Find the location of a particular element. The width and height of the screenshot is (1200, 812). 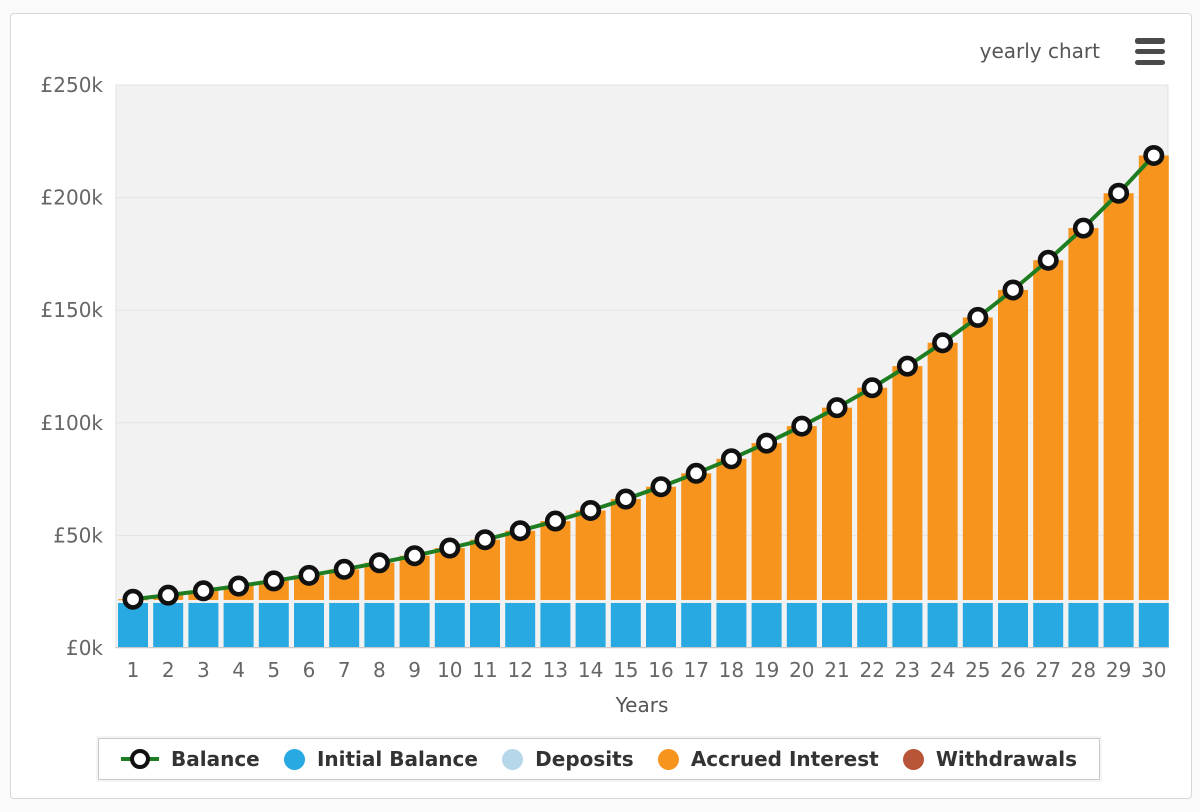

y-tick-label: £150k is located at coordinates (72, 310).